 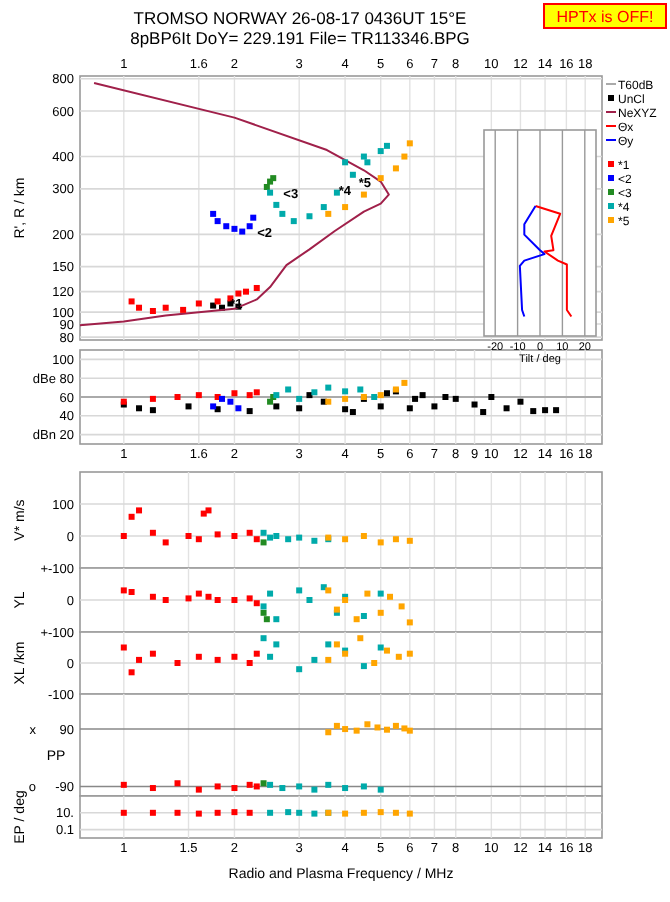 What do you see at coordinates (300, 38) in the screenshot?
I see `chart-subtitle: 8pBP6It DoY= 229.191 File= TR113346.BPG` at bounding box center [300, 38].